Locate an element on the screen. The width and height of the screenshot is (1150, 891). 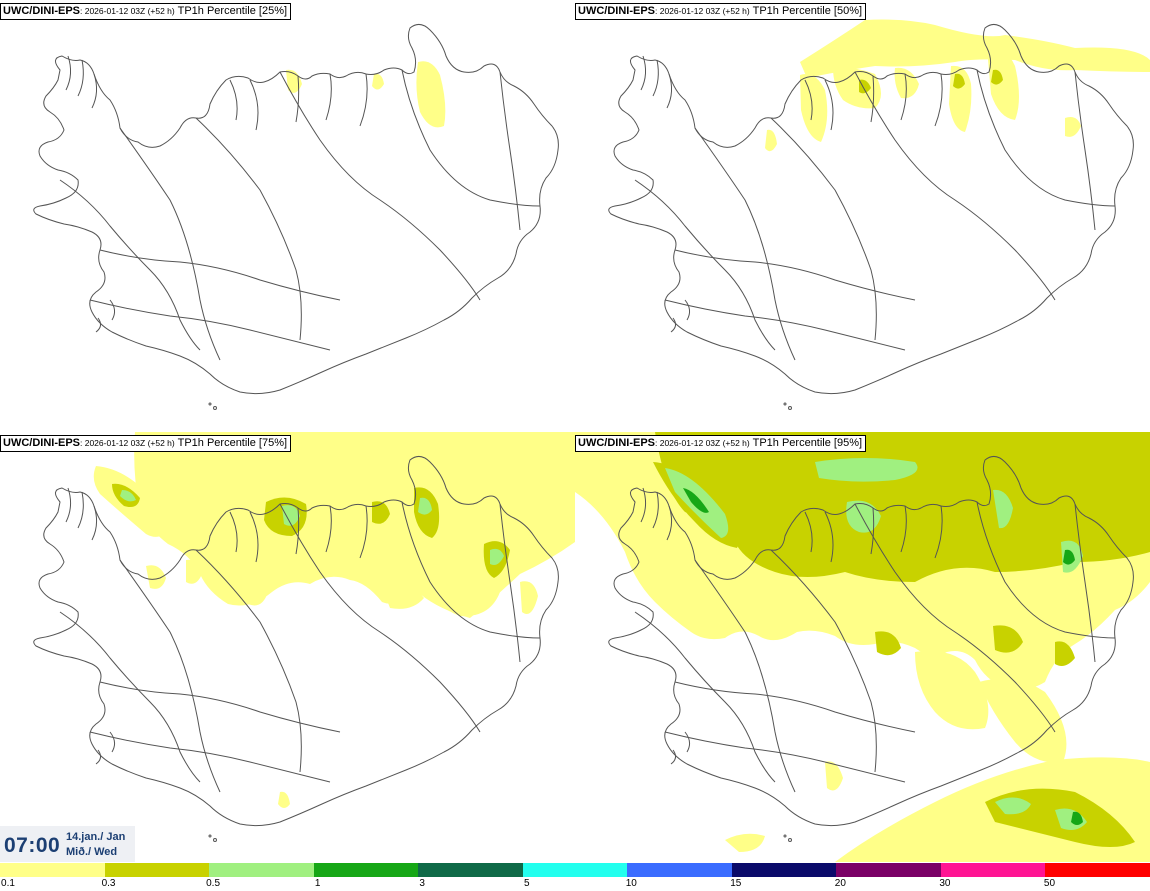
field-name: TP1h Percentile [75%] is located at coordinates (232, 443).